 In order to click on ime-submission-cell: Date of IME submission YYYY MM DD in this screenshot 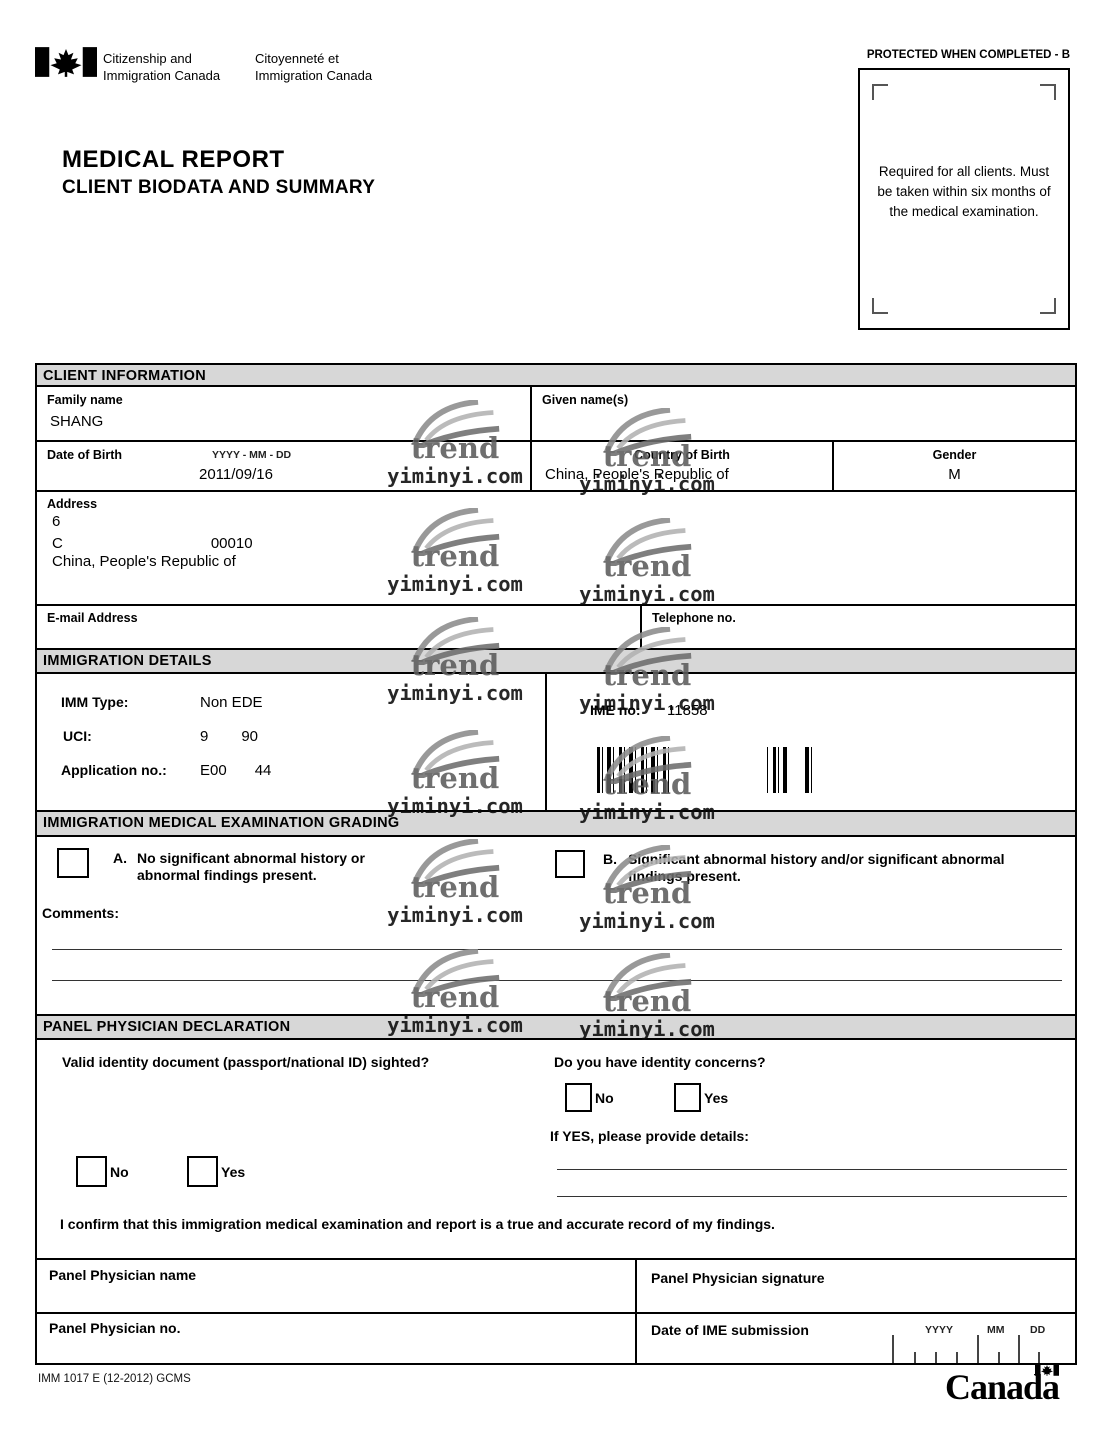, I will do `click(856, 1338)`.